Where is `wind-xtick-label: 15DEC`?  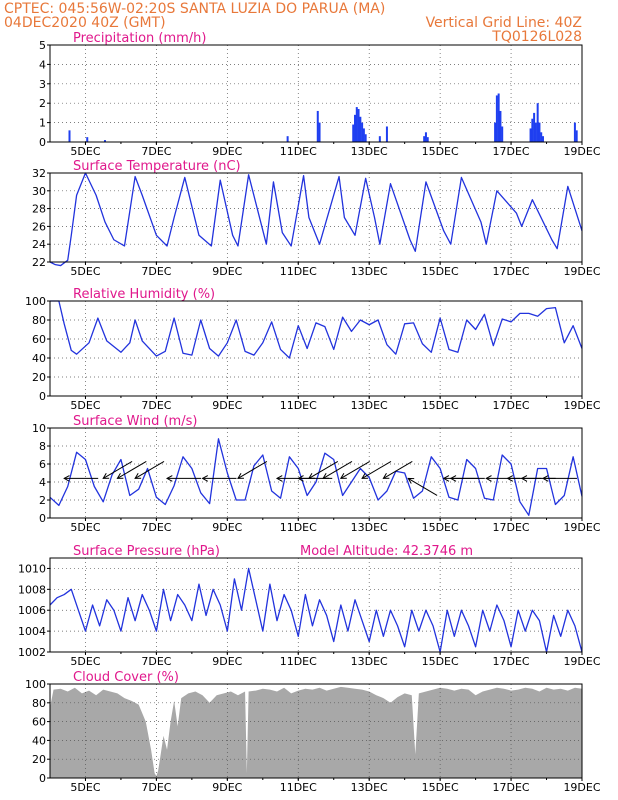 wind-xtick-label: 15DEC is located at coordinates (440, 527).